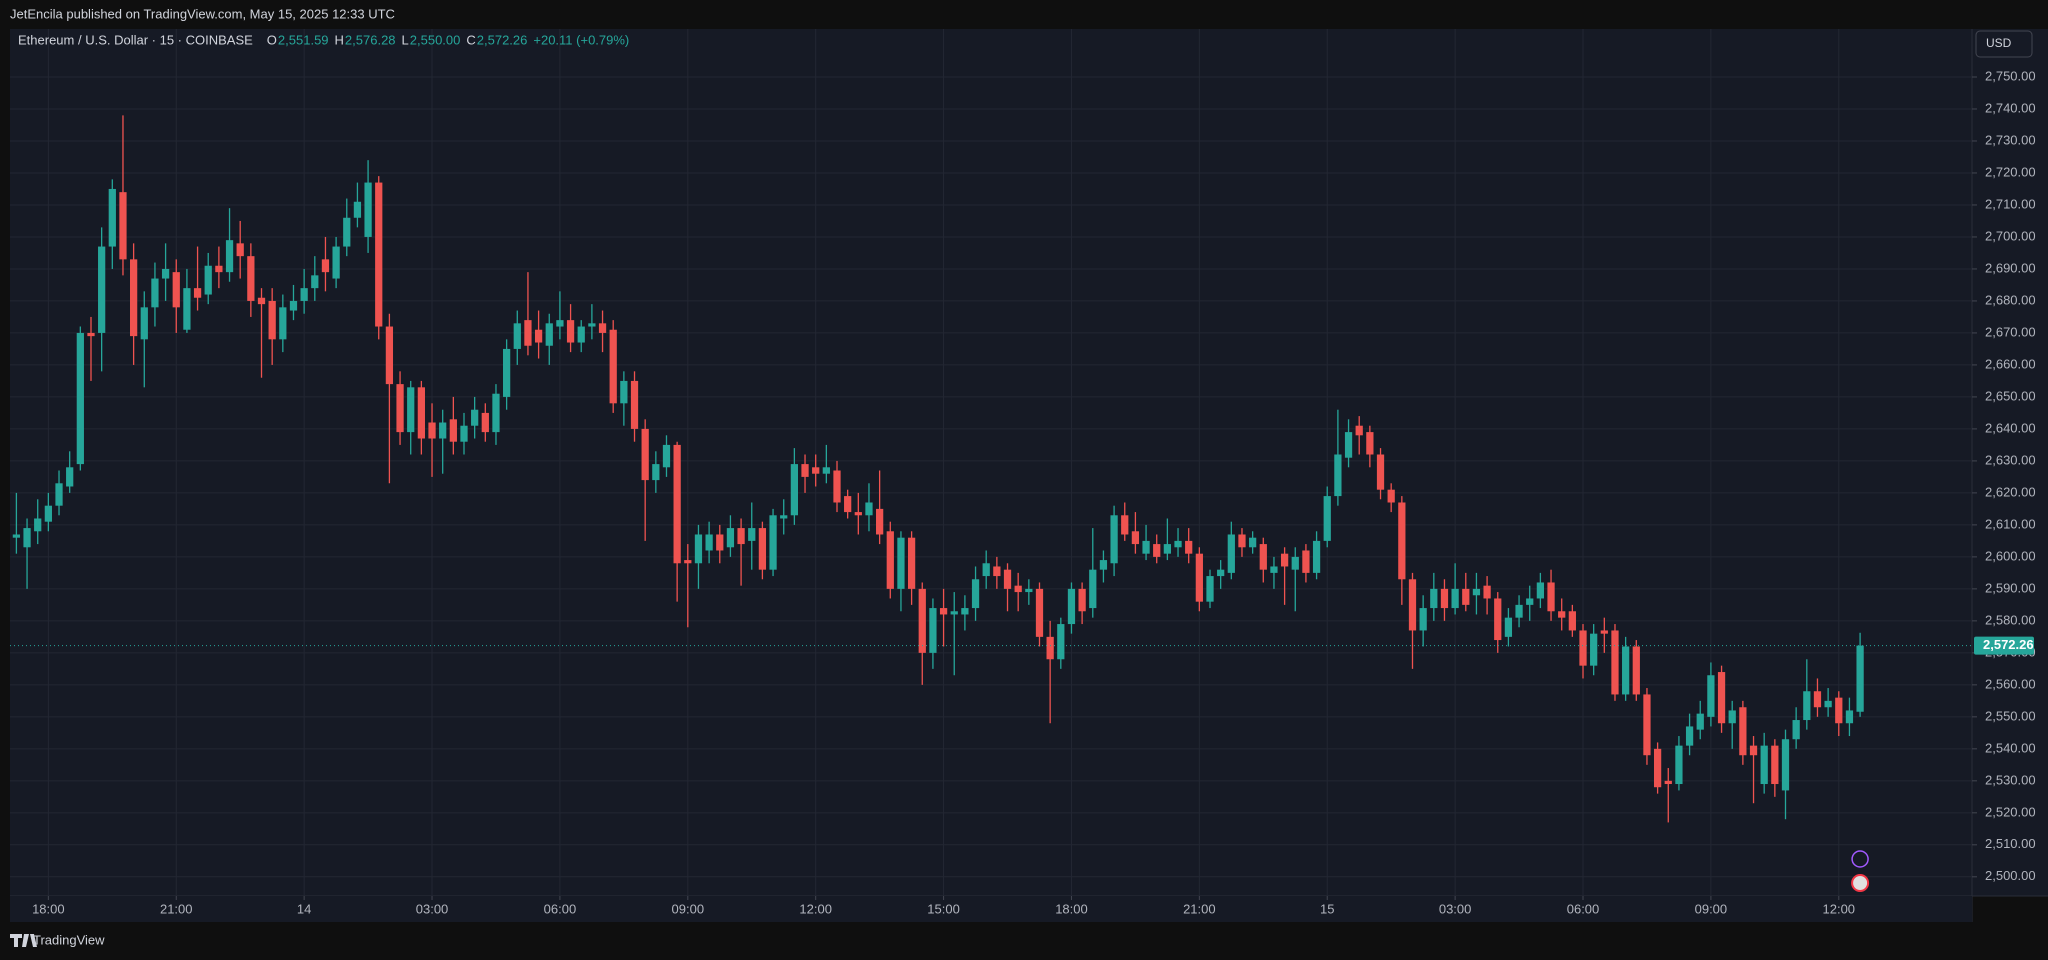 Image resolution: width=2048 pixels, height=960 pixels. I want to click on y-tick-label: 2,630.00, so click(2010, 459).